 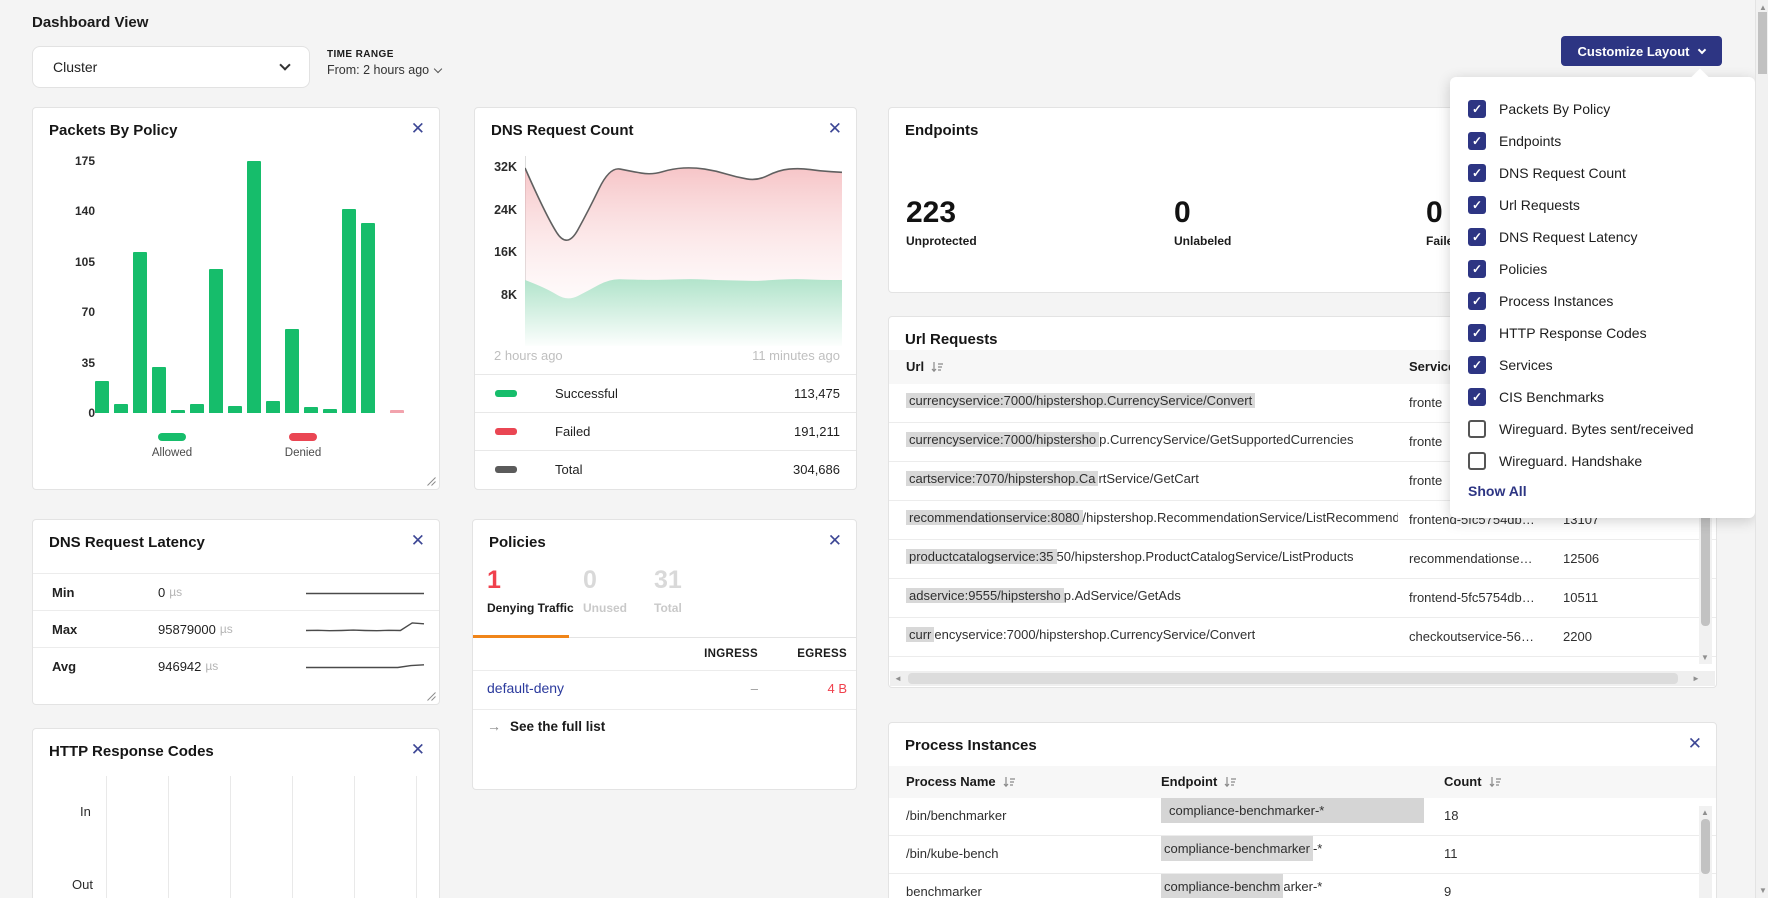 What do you see at coordinates (260, 286) in the screenshot?
I see `bar-chart` at bounding box center [260, 286].